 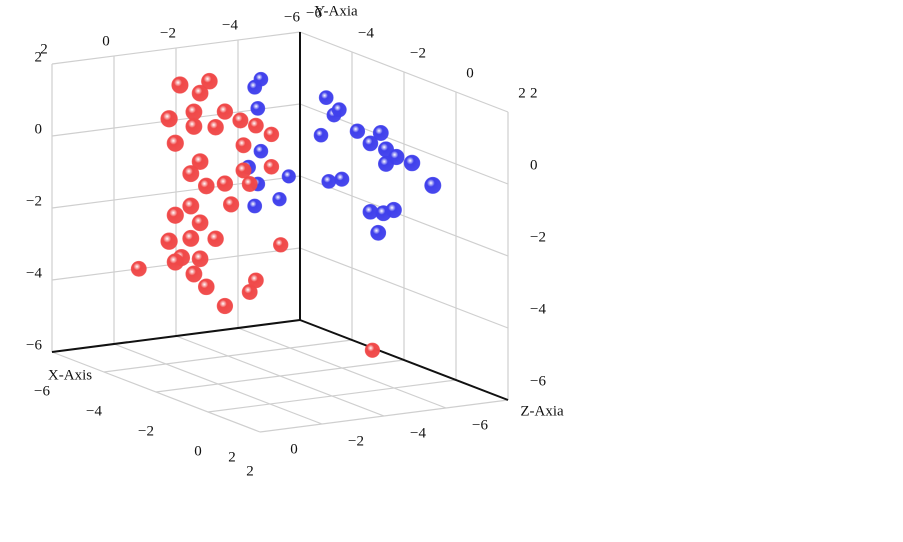 I want to click on x-axis-line, so click(x=176, y=336).